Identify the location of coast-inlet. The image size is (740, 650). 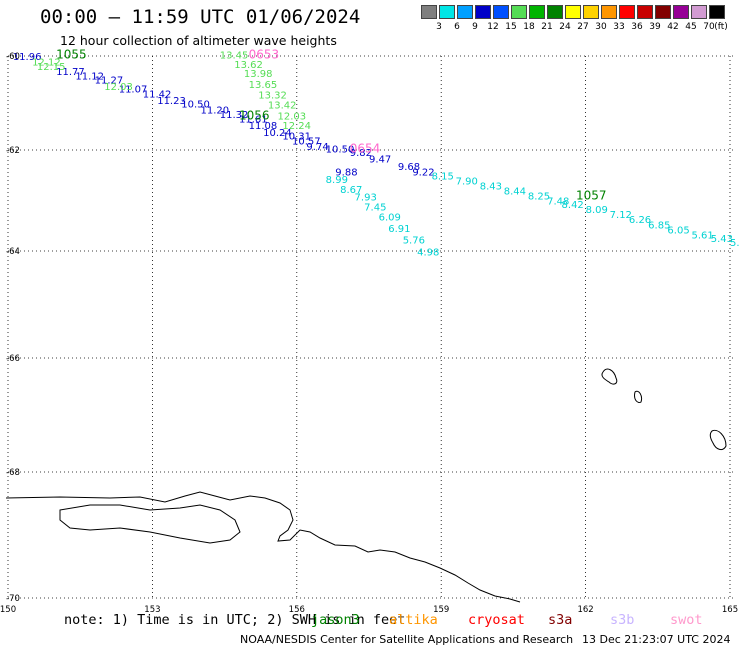
(150, 524).